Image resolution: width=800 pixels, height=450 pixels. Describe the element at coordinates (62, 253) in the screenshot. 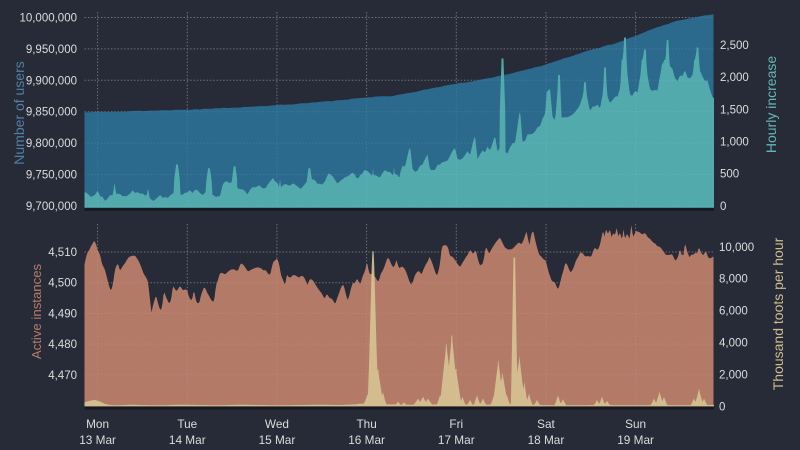

I see `svg-text: 4,510` at that location.